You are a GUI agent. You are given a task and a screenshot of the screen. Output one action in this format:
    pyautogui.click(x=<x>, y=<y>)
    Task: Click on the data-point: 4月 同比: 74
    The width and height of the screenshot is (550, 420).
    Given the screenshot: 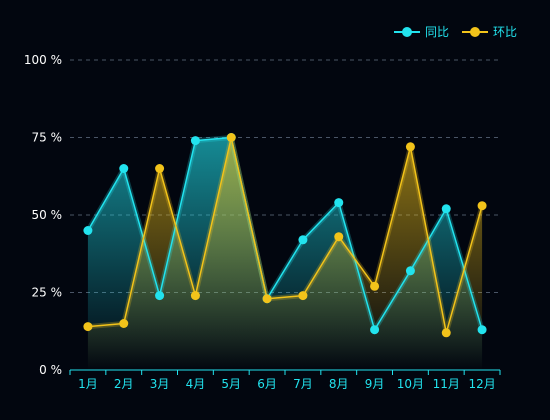 What is the action you would take?
    pyautogui.click(x=195, y=141)
    